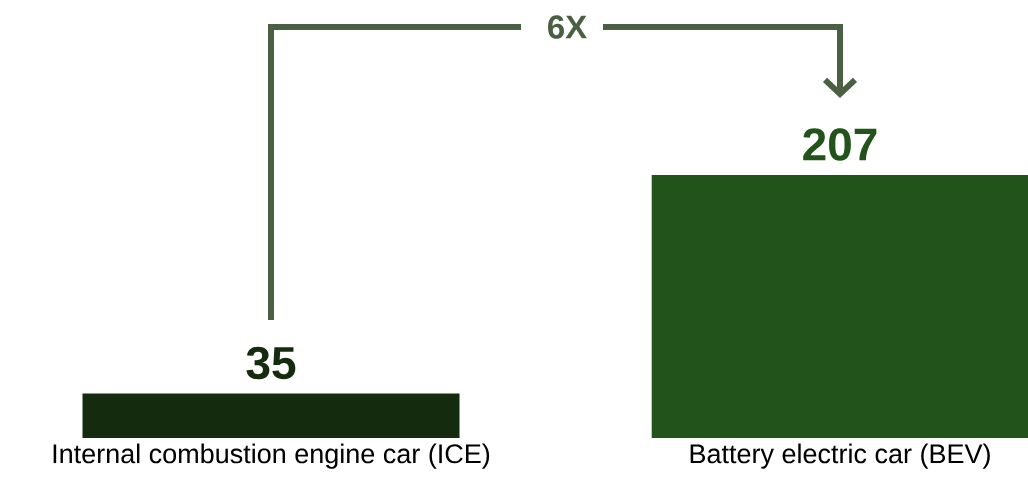  What do you see at coordinates (840, 144) in the screenshot?
I see `data-label: 207` at bounding box center [840, 144].